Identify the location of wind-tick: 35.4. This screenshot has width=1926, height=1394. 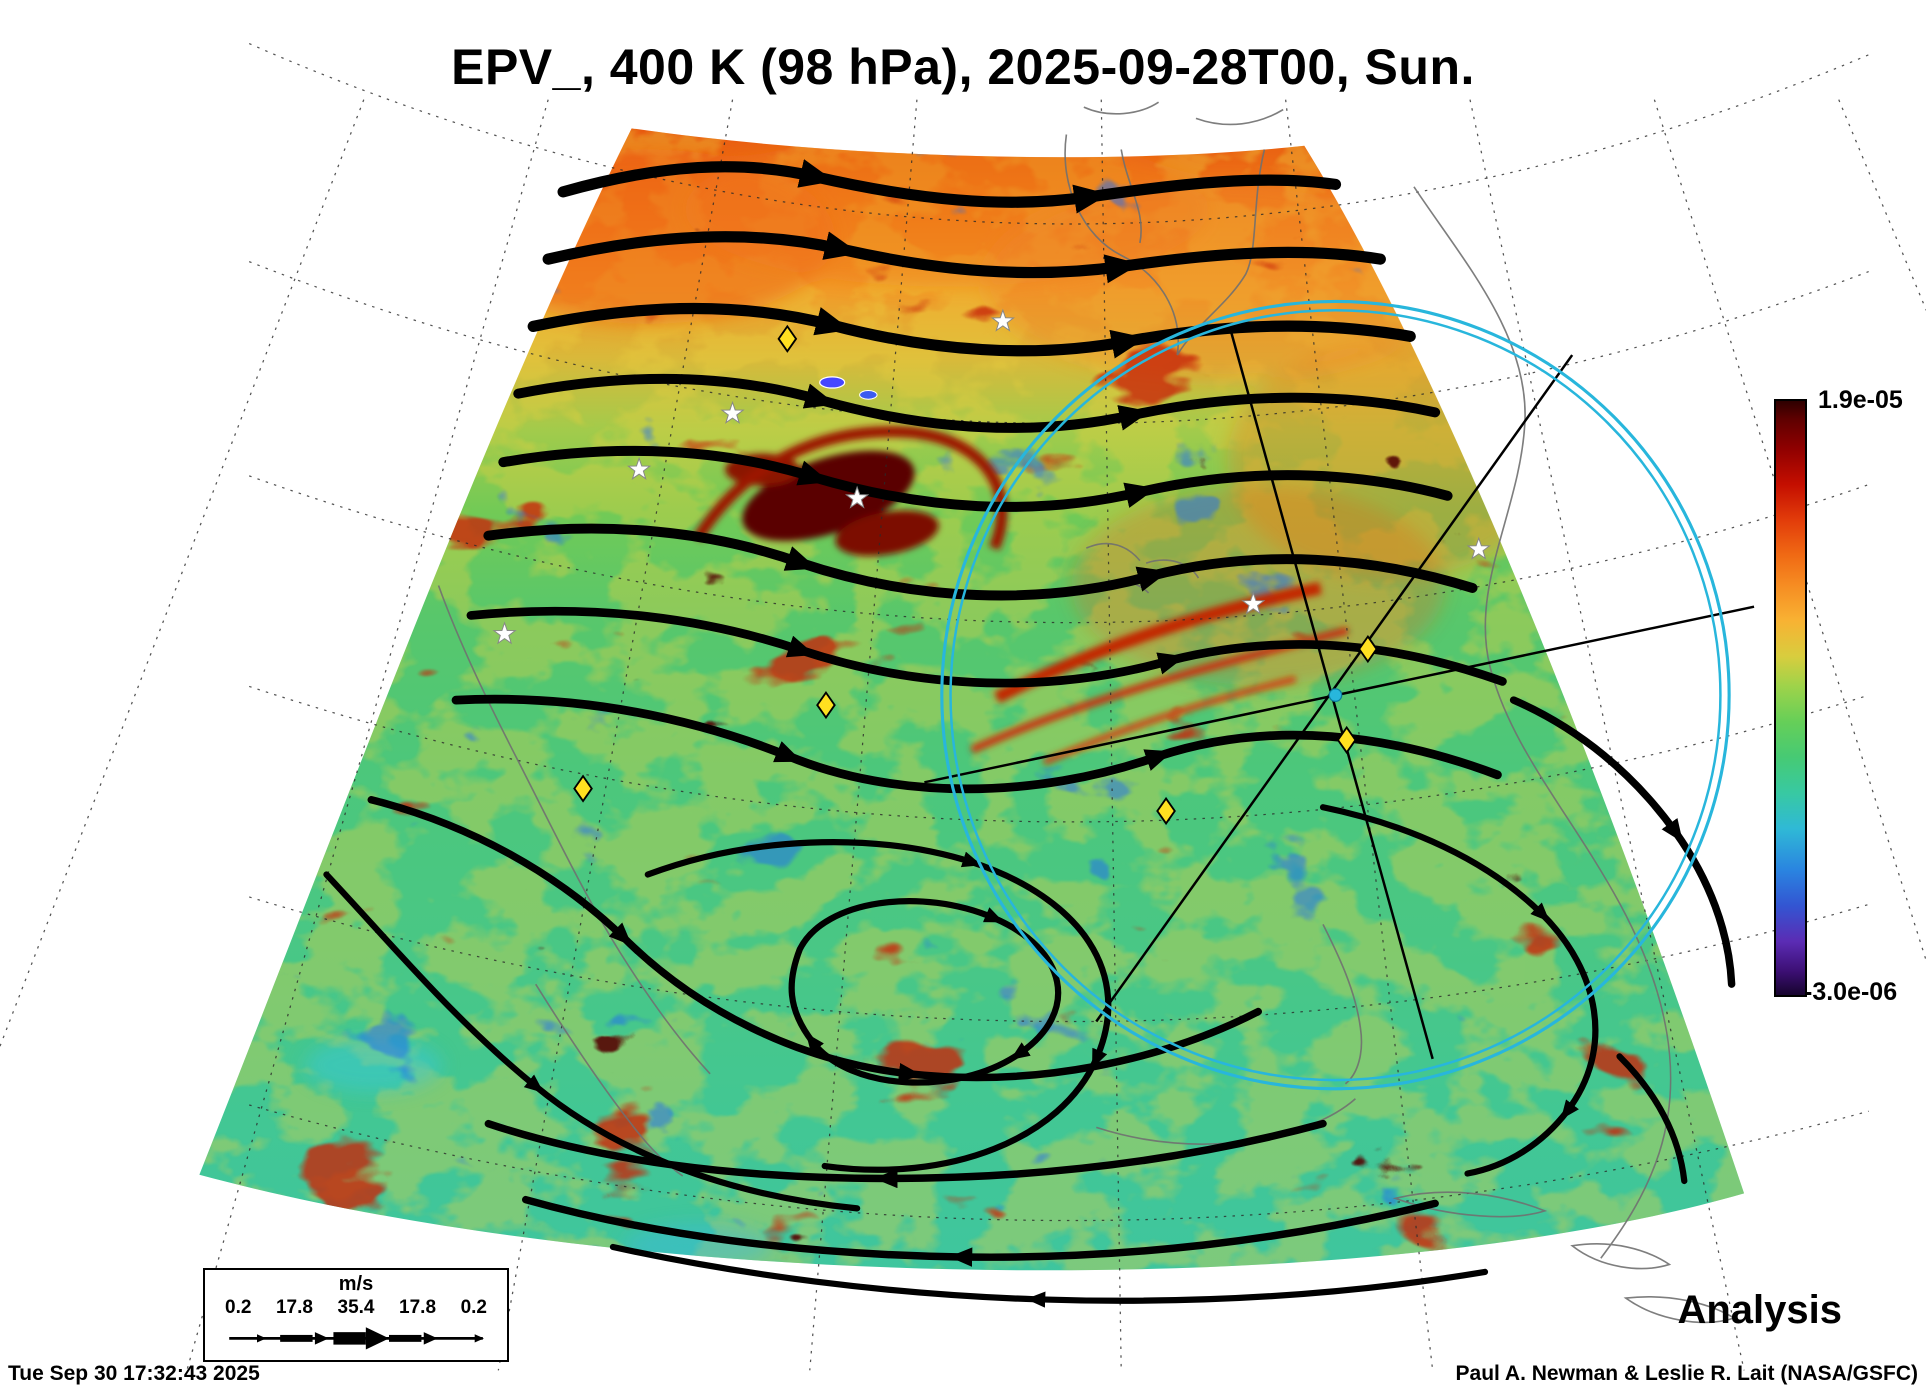
(356, 1307).